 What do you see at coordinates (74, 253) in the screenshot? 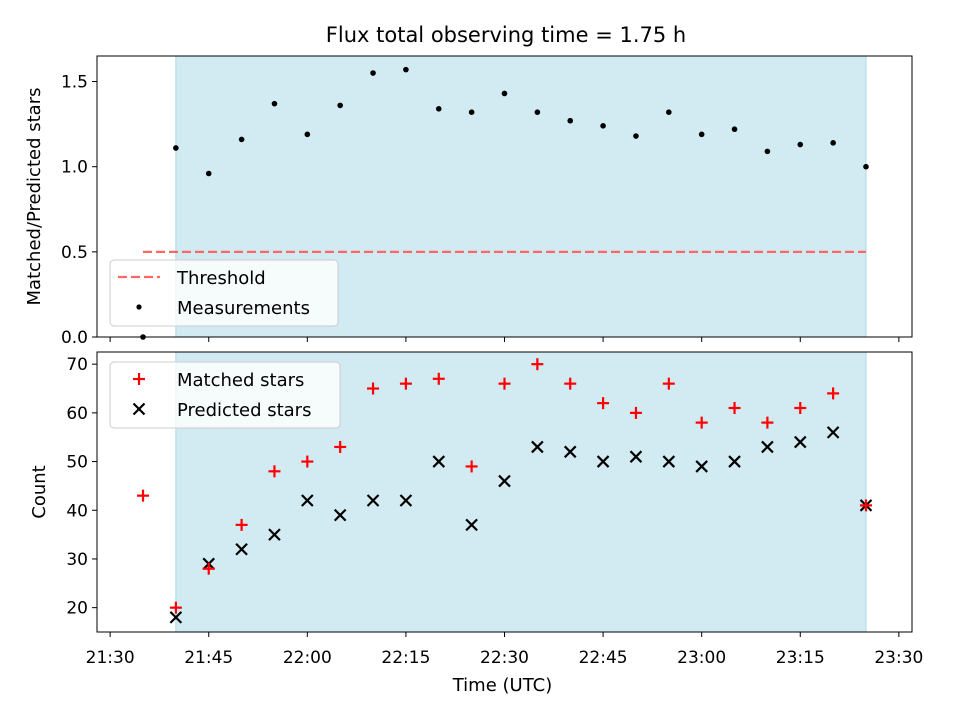
I see `ratio-y-tick-label: 0.5` at bounding box center [74, 253].